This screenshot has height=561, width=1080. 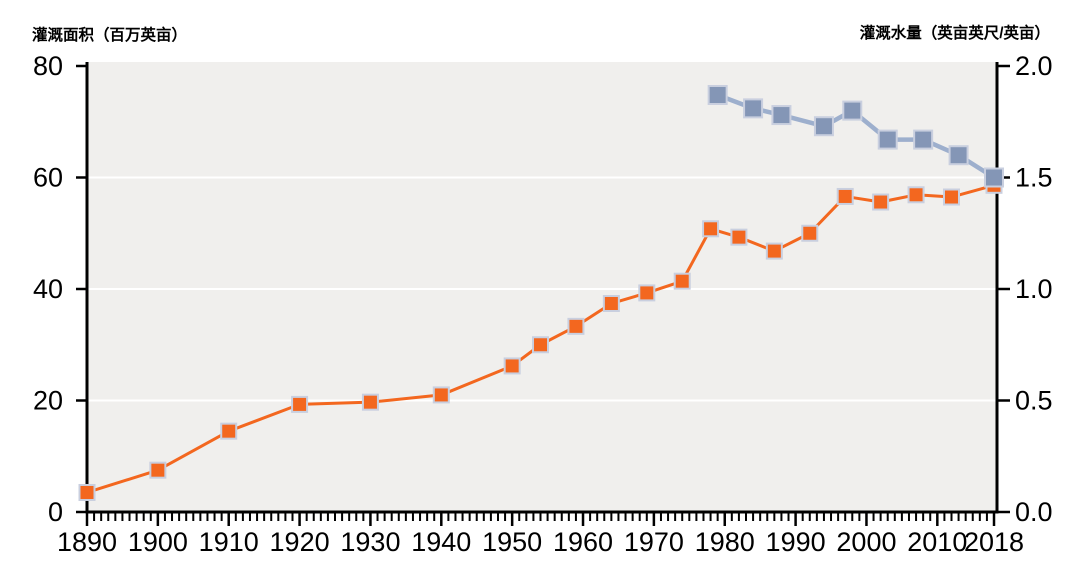 I want to click on x-tick-label: 1960, so click(x=583, y=542).